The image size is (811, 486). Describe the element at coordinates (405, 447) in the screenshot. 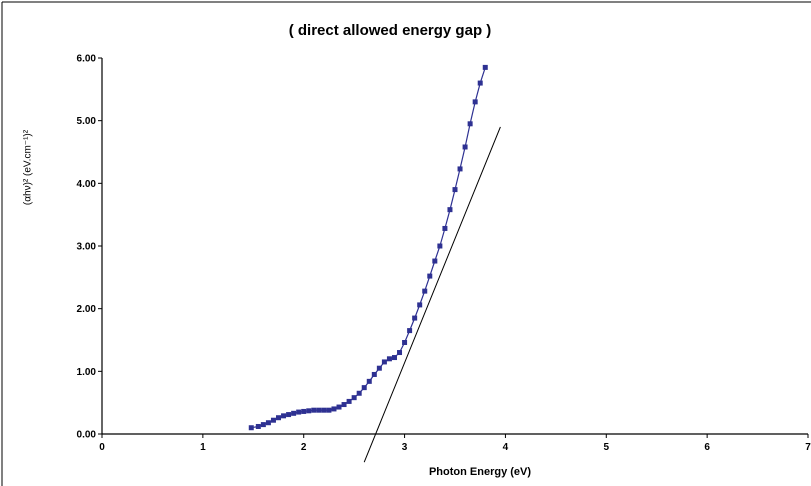

I see `x-tick-label: 3` at that location.